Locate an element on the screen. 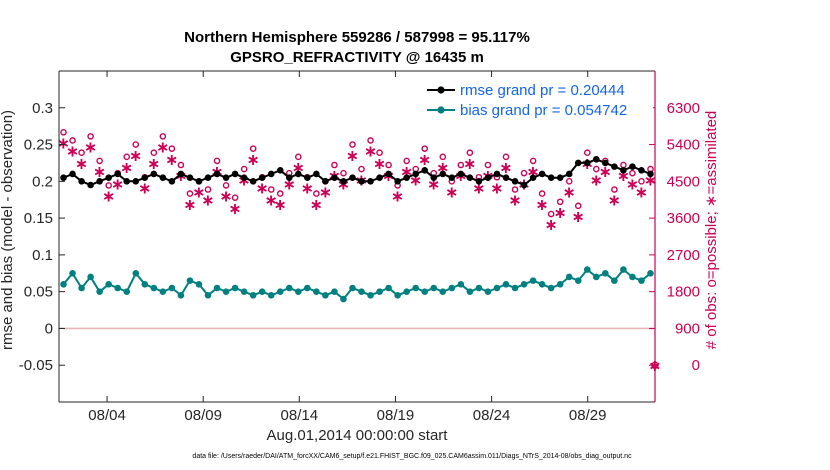  y-tick-label-right: 4500 is located at coordinates (683, 181).